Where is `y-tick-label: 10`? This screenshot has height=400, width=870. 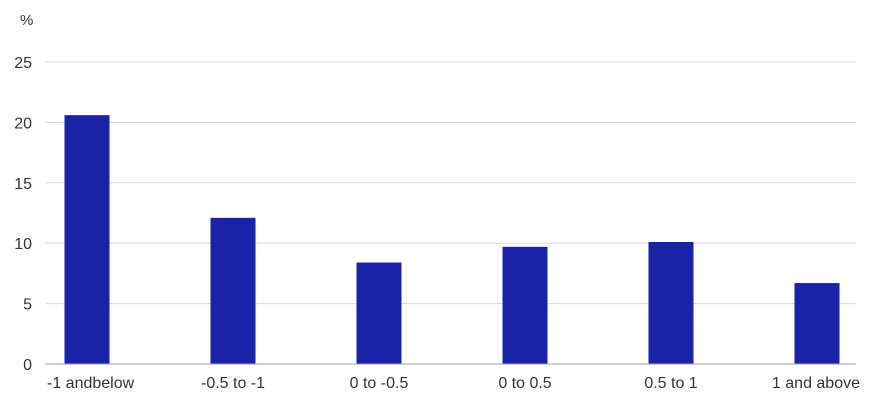 y-tick-label: 10 is located at coordinates (23, 244).